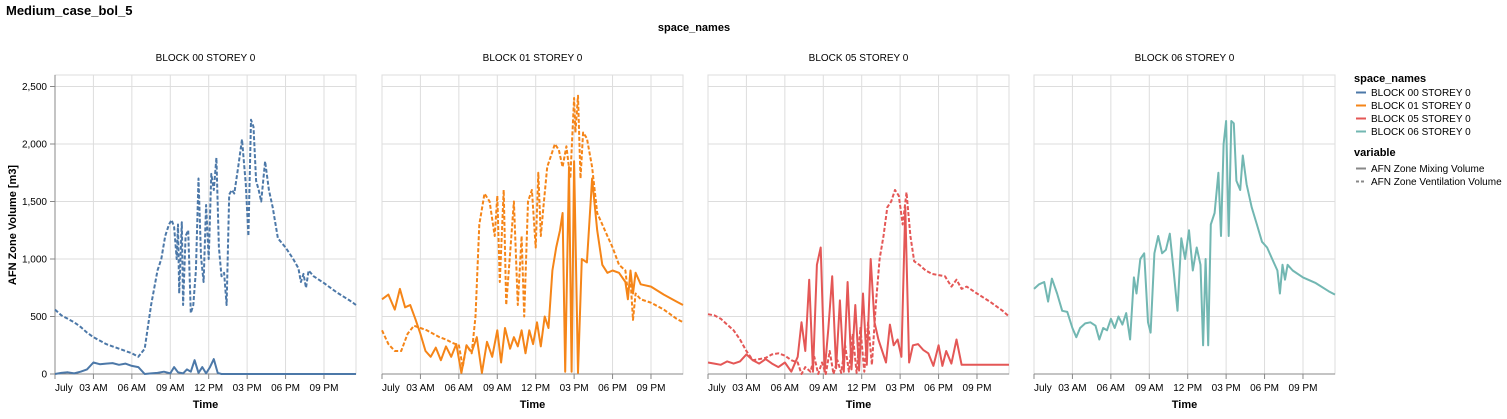 This screenshot has height=419, width=1507. I want to click on legend-item-label: BLOCK 00 STOREY 0, so click(1421, 93).